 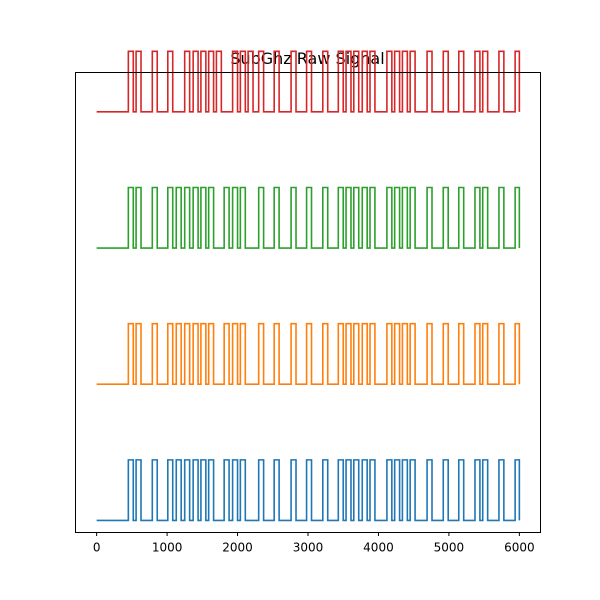 What do you see at coordinates (308, 548) in the screenshot?
I see `x-tick-label: 3000` at bounding box center [308, 548].